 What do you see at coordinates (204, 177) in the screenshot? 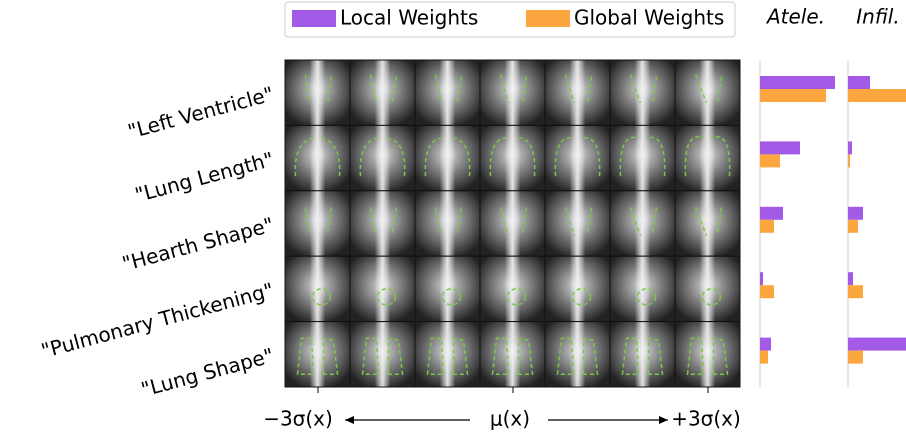
I see `row-label: "Lung Length"` at bounding box center [204, 177].